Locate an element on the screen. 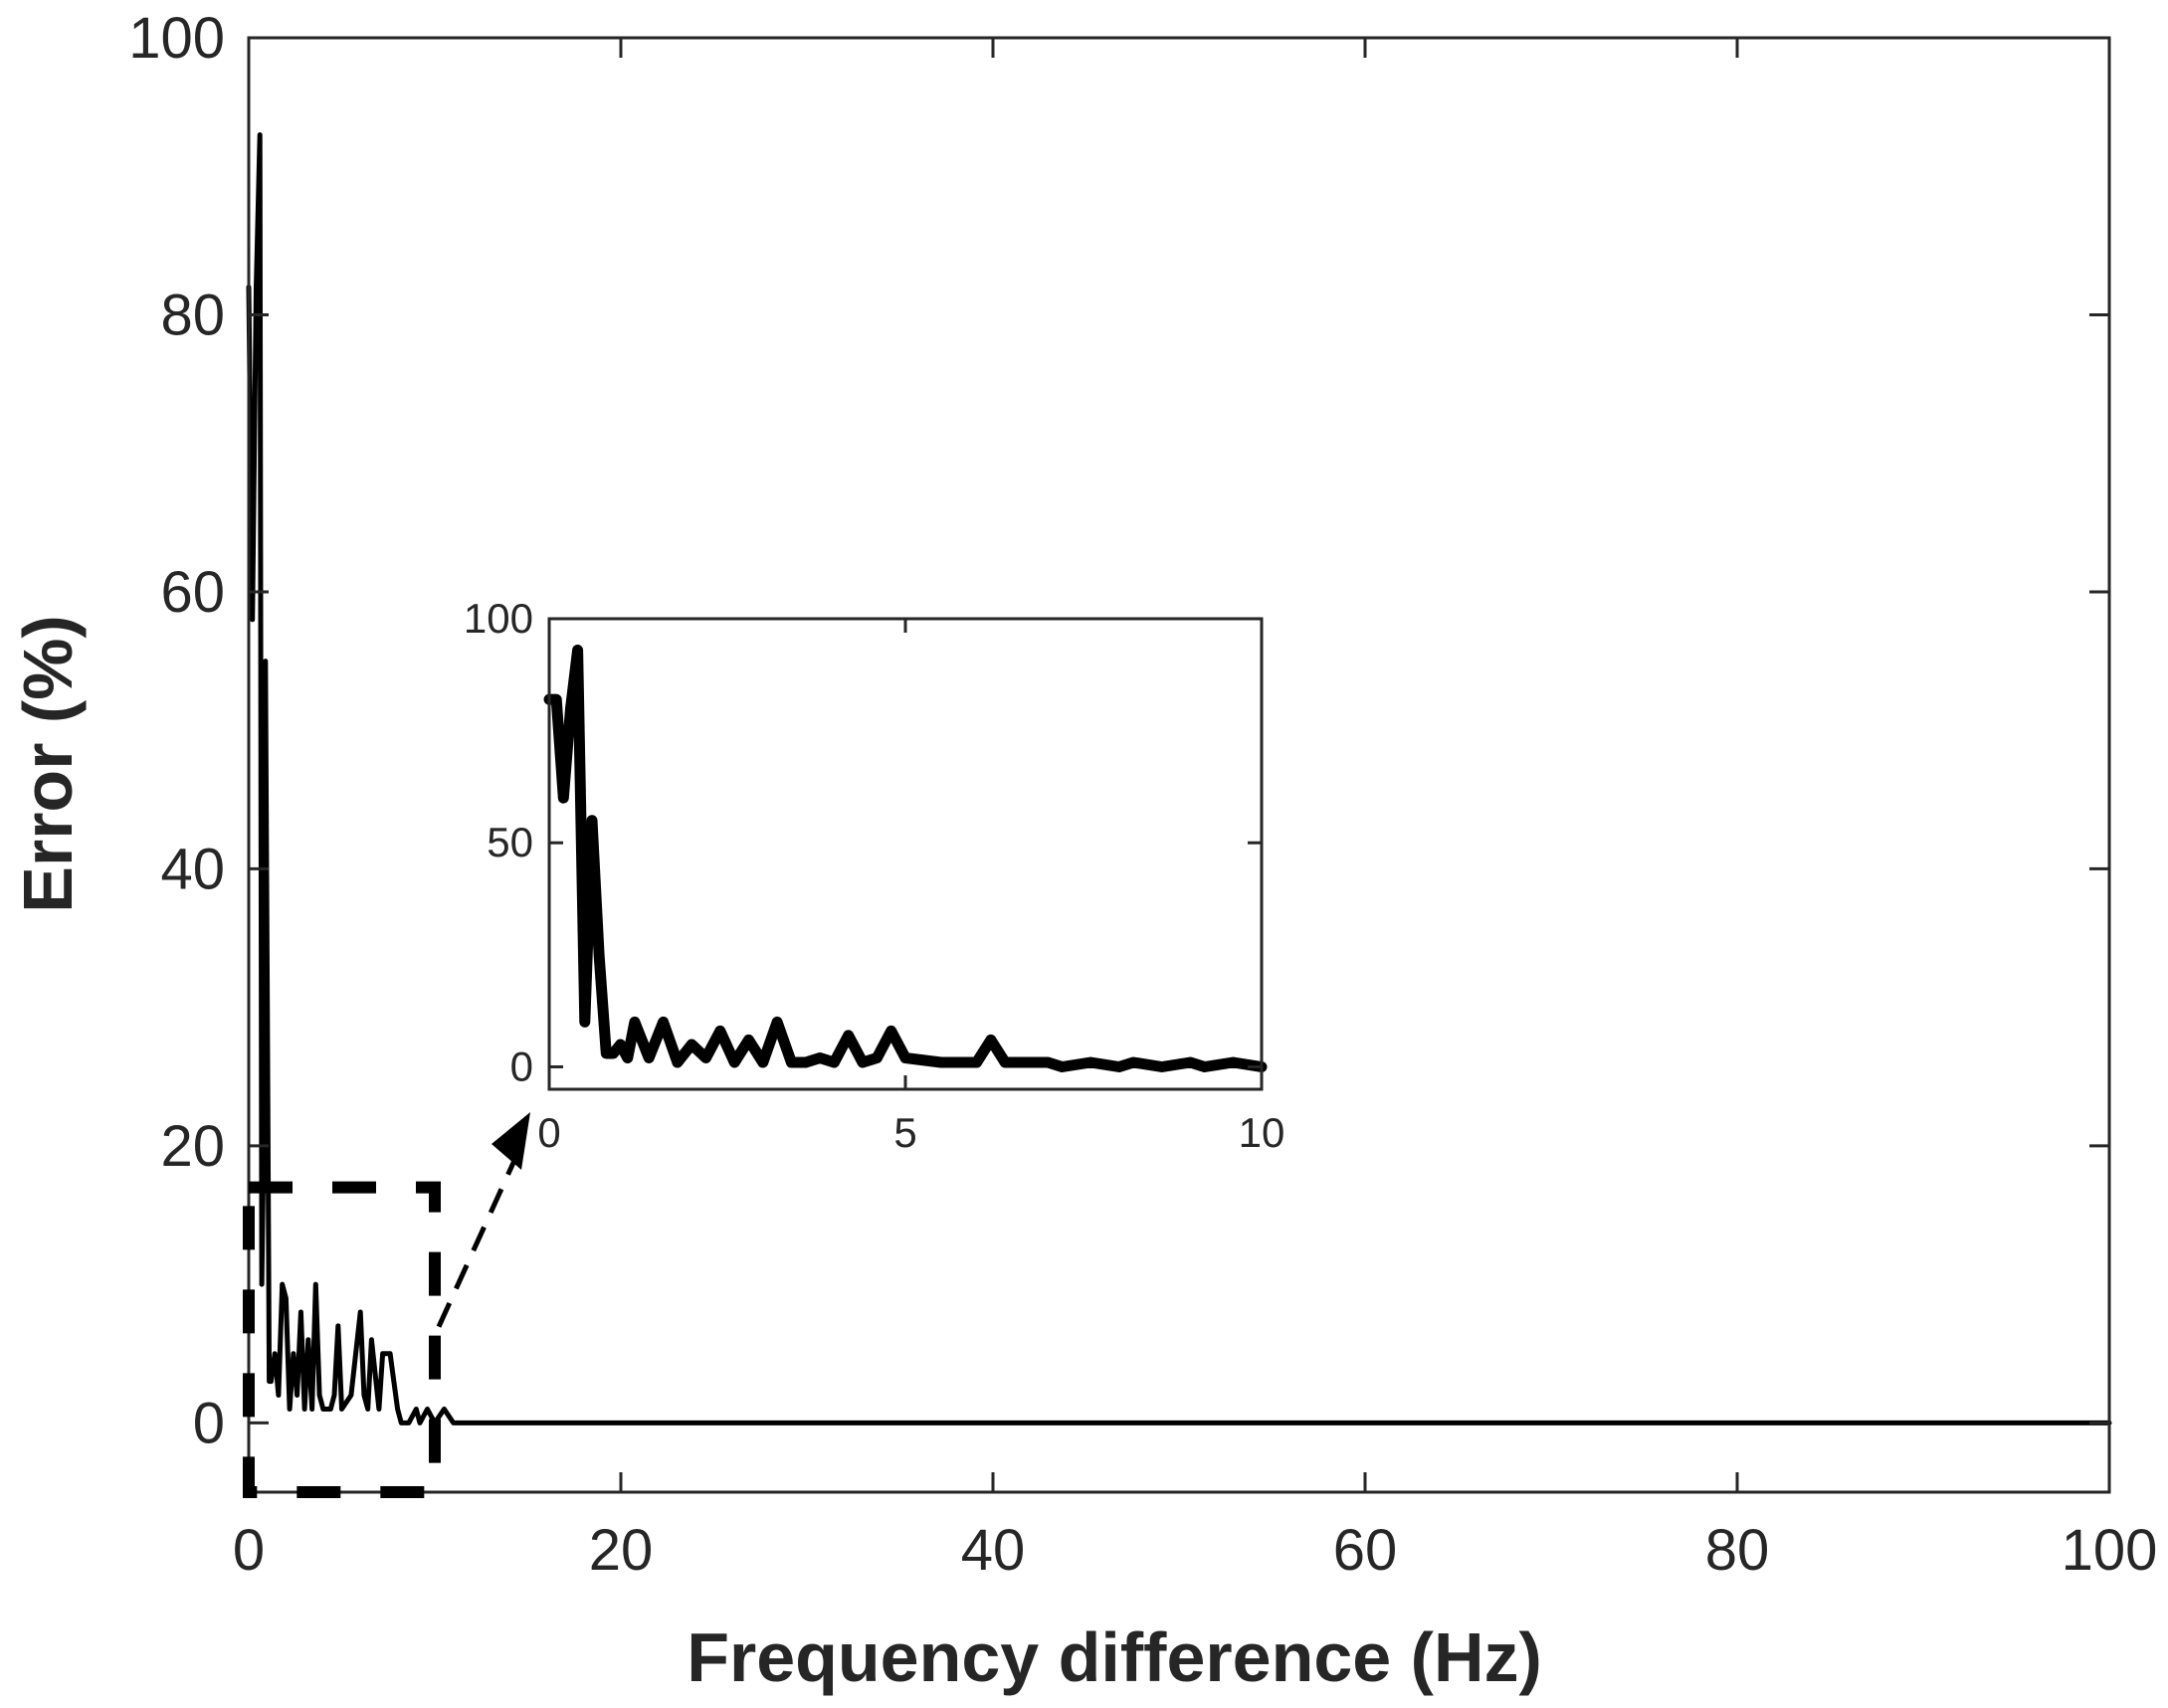 This screenshot has height=1708, width=2168. main-y-tick-label: 60 is located at coordinates (192, 592).